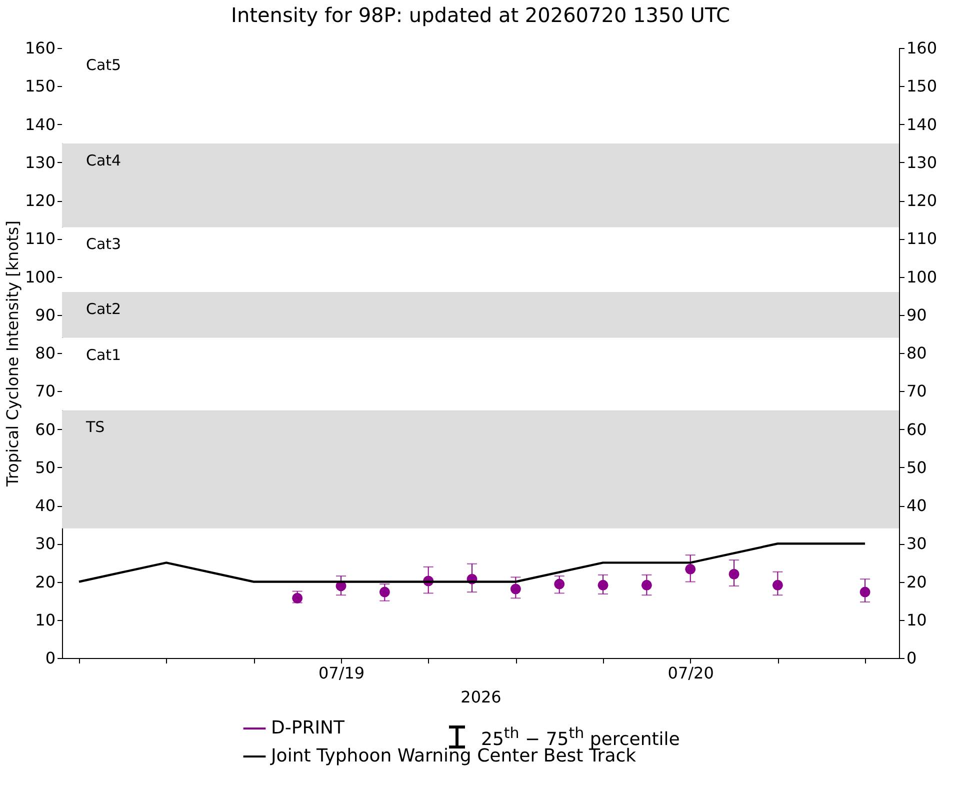 The height and width of the screenshot is (785, 962). I want to click on y-tick-label: 60, so click(45, 429).